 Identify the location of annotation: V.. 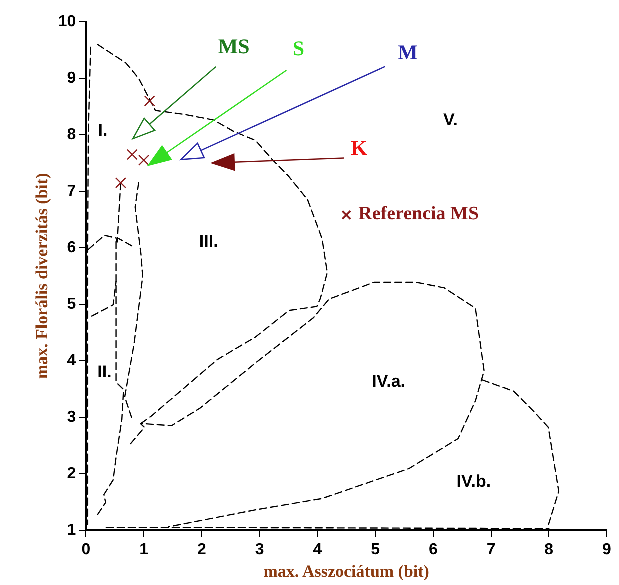
(451, 120).